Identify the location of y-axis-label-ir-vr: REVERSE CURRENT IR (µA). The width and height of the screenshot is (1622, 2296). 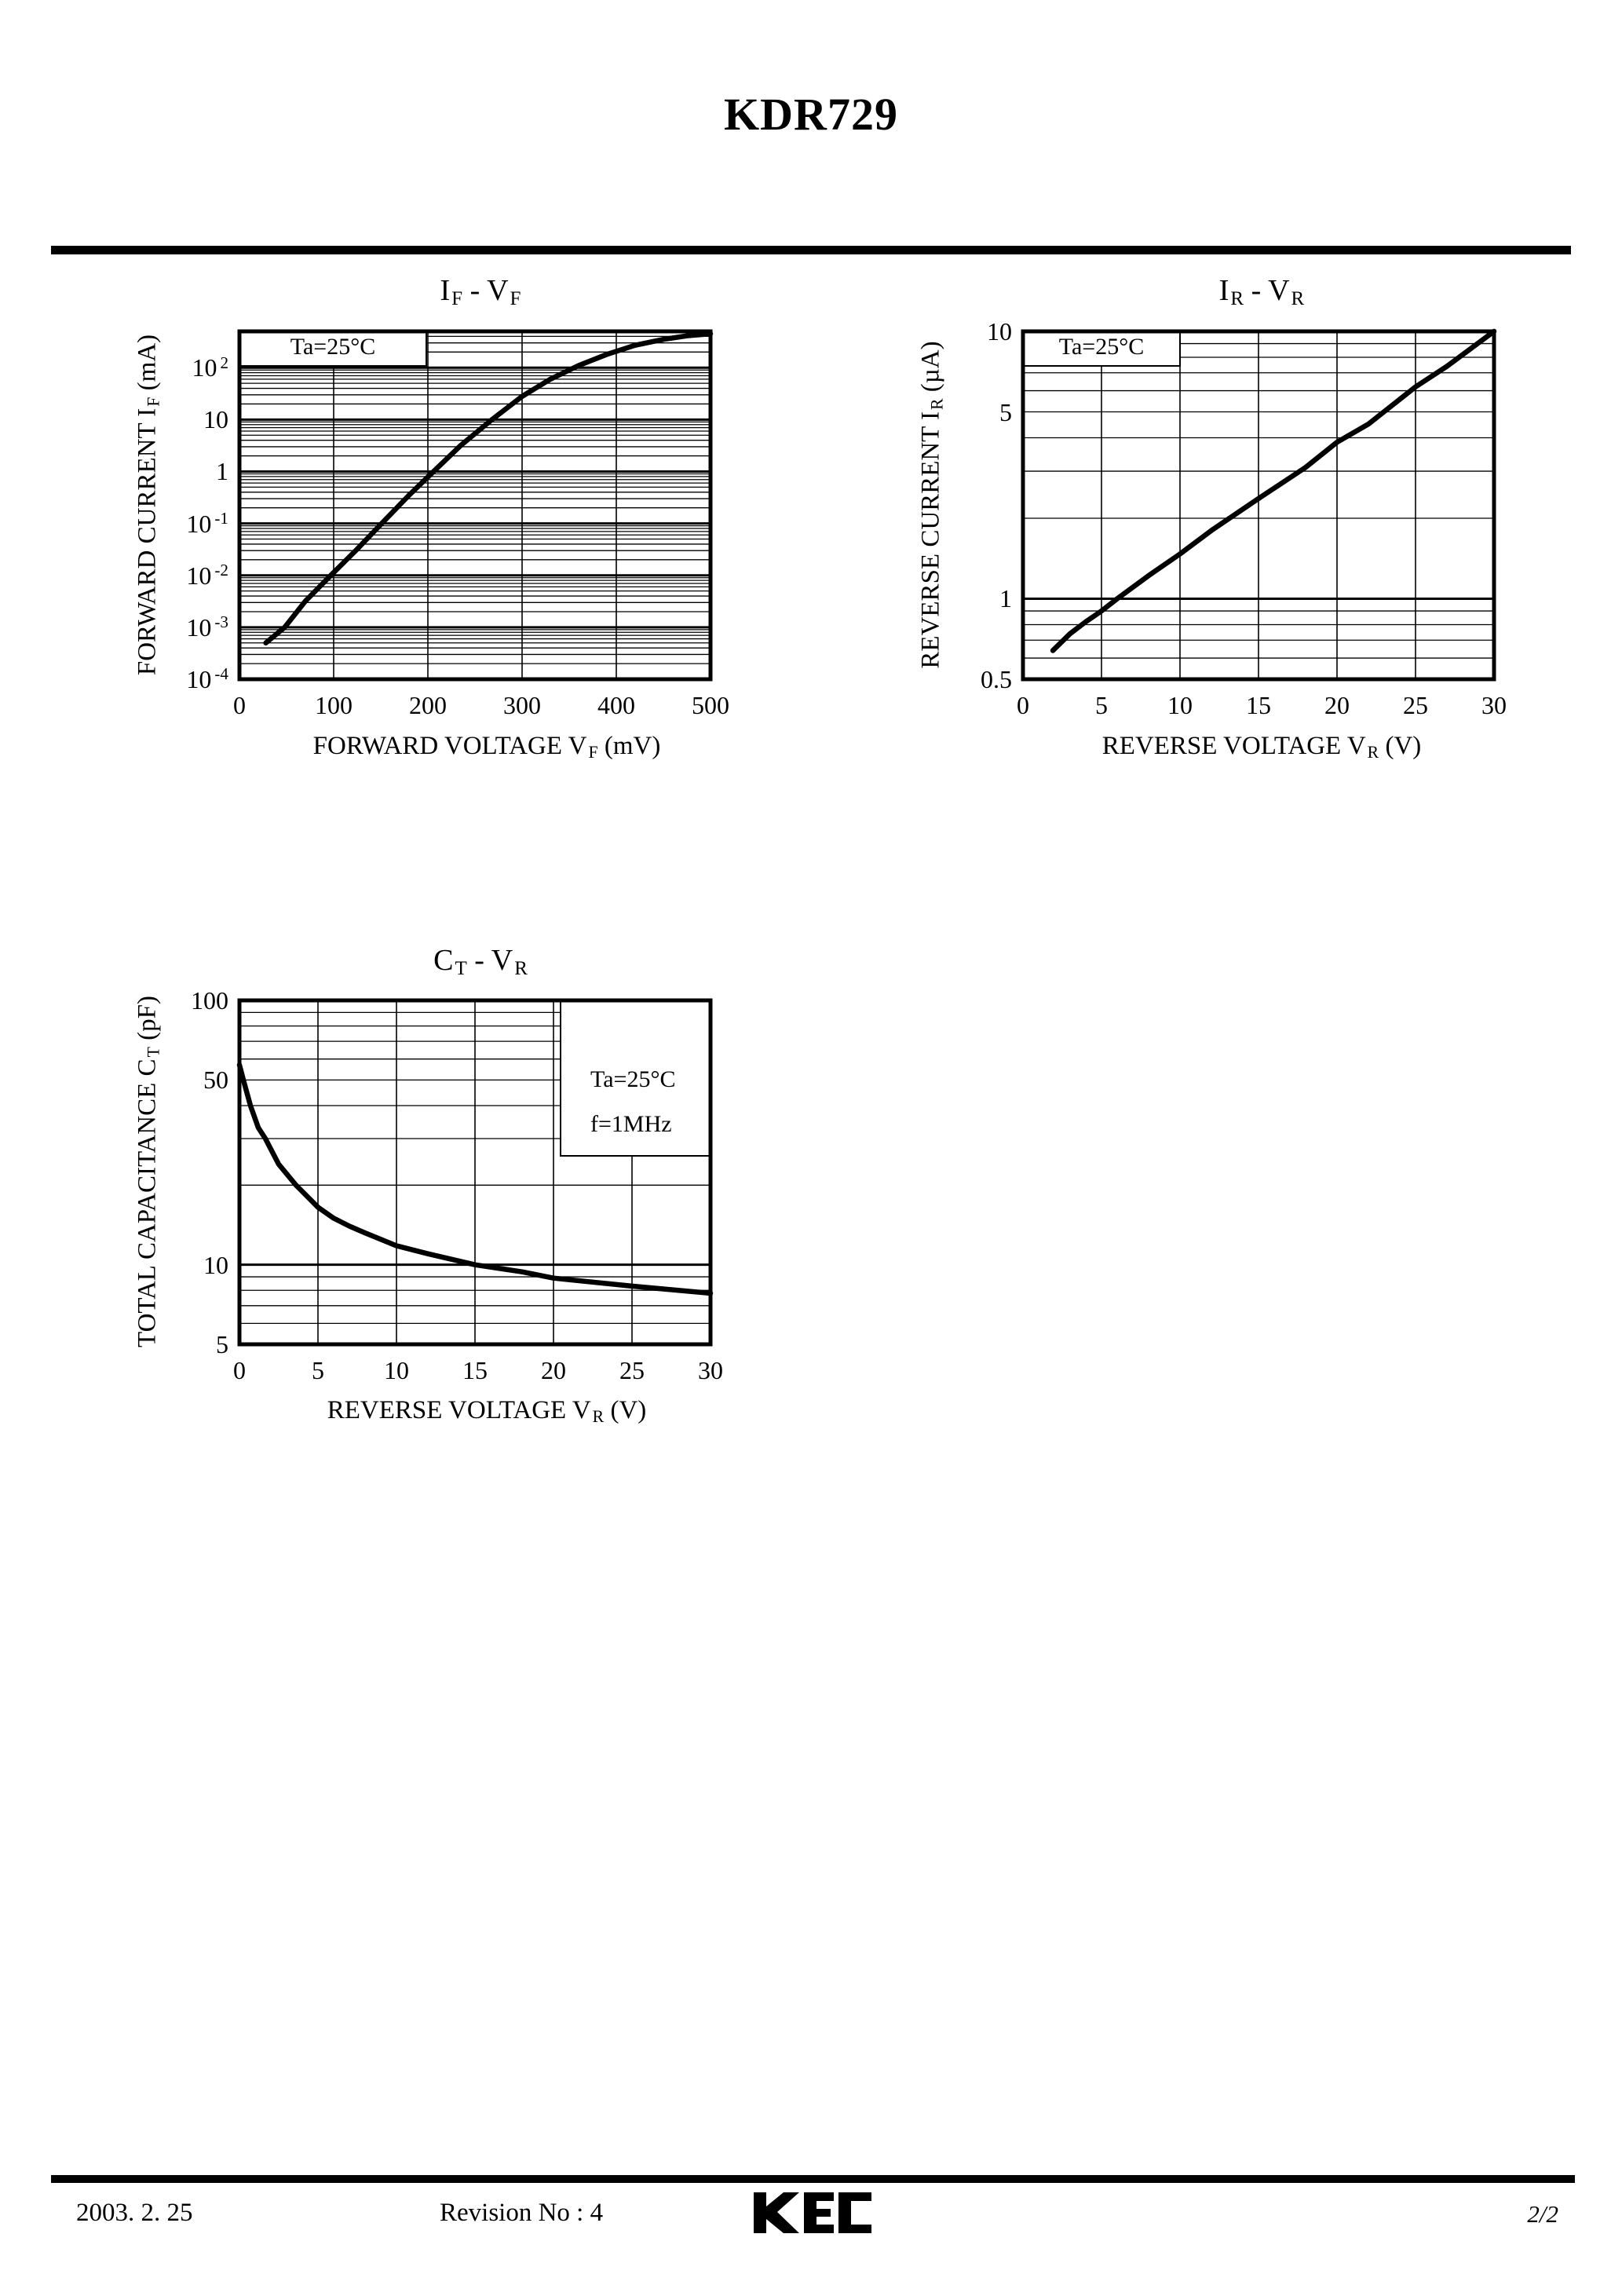
(931, 505).